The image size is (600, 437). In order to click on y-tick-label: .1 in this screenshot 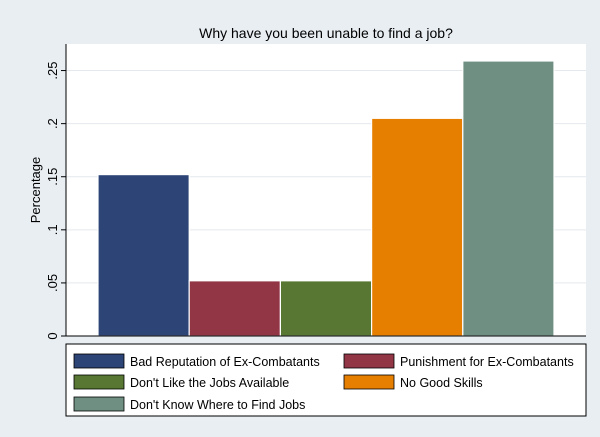, I will do `click(52, 229)`.